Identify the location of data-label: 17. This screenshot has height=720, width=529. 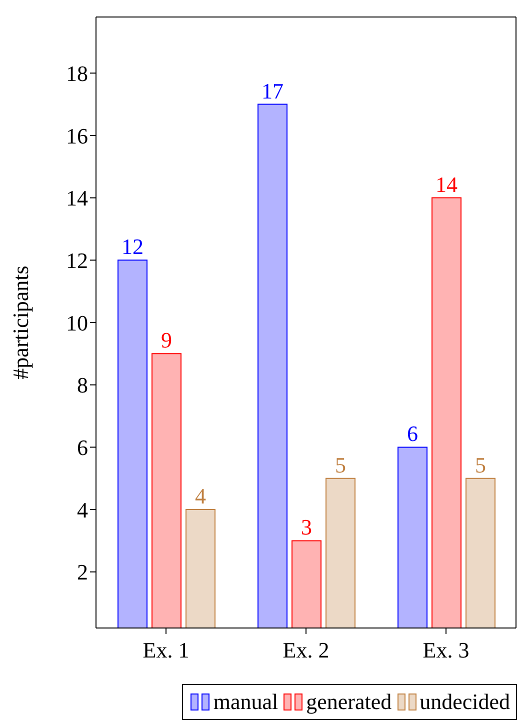
(273, 91).